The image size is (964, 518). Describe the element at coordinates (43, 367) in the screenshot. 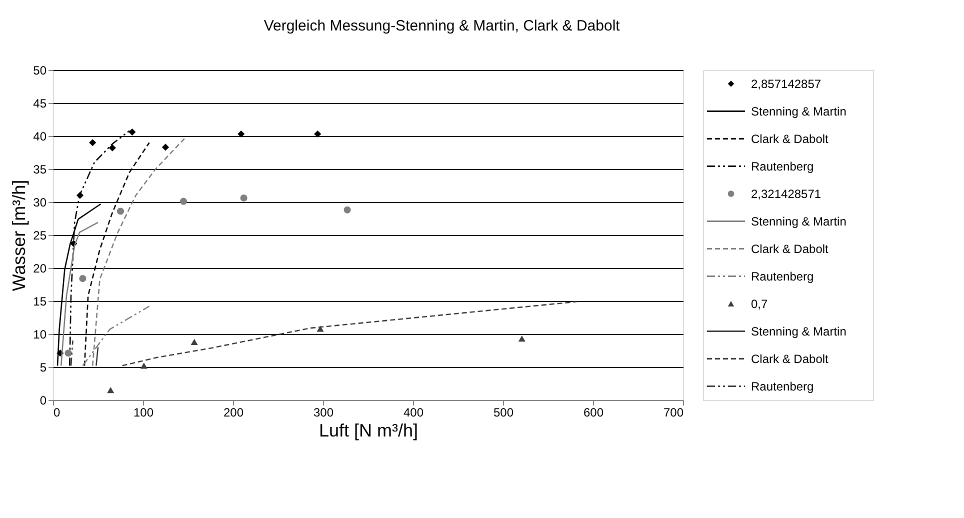

I see `y-tick-label: 5` at that location.